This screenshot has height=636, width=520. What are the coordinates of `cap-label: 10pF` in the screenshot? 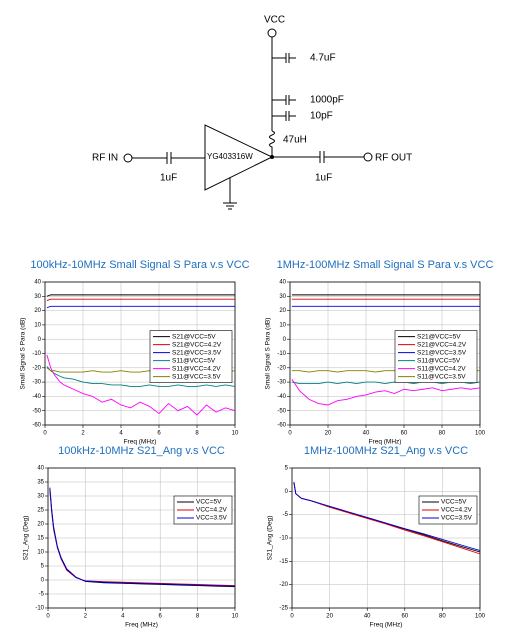 It's located at (321, 116).